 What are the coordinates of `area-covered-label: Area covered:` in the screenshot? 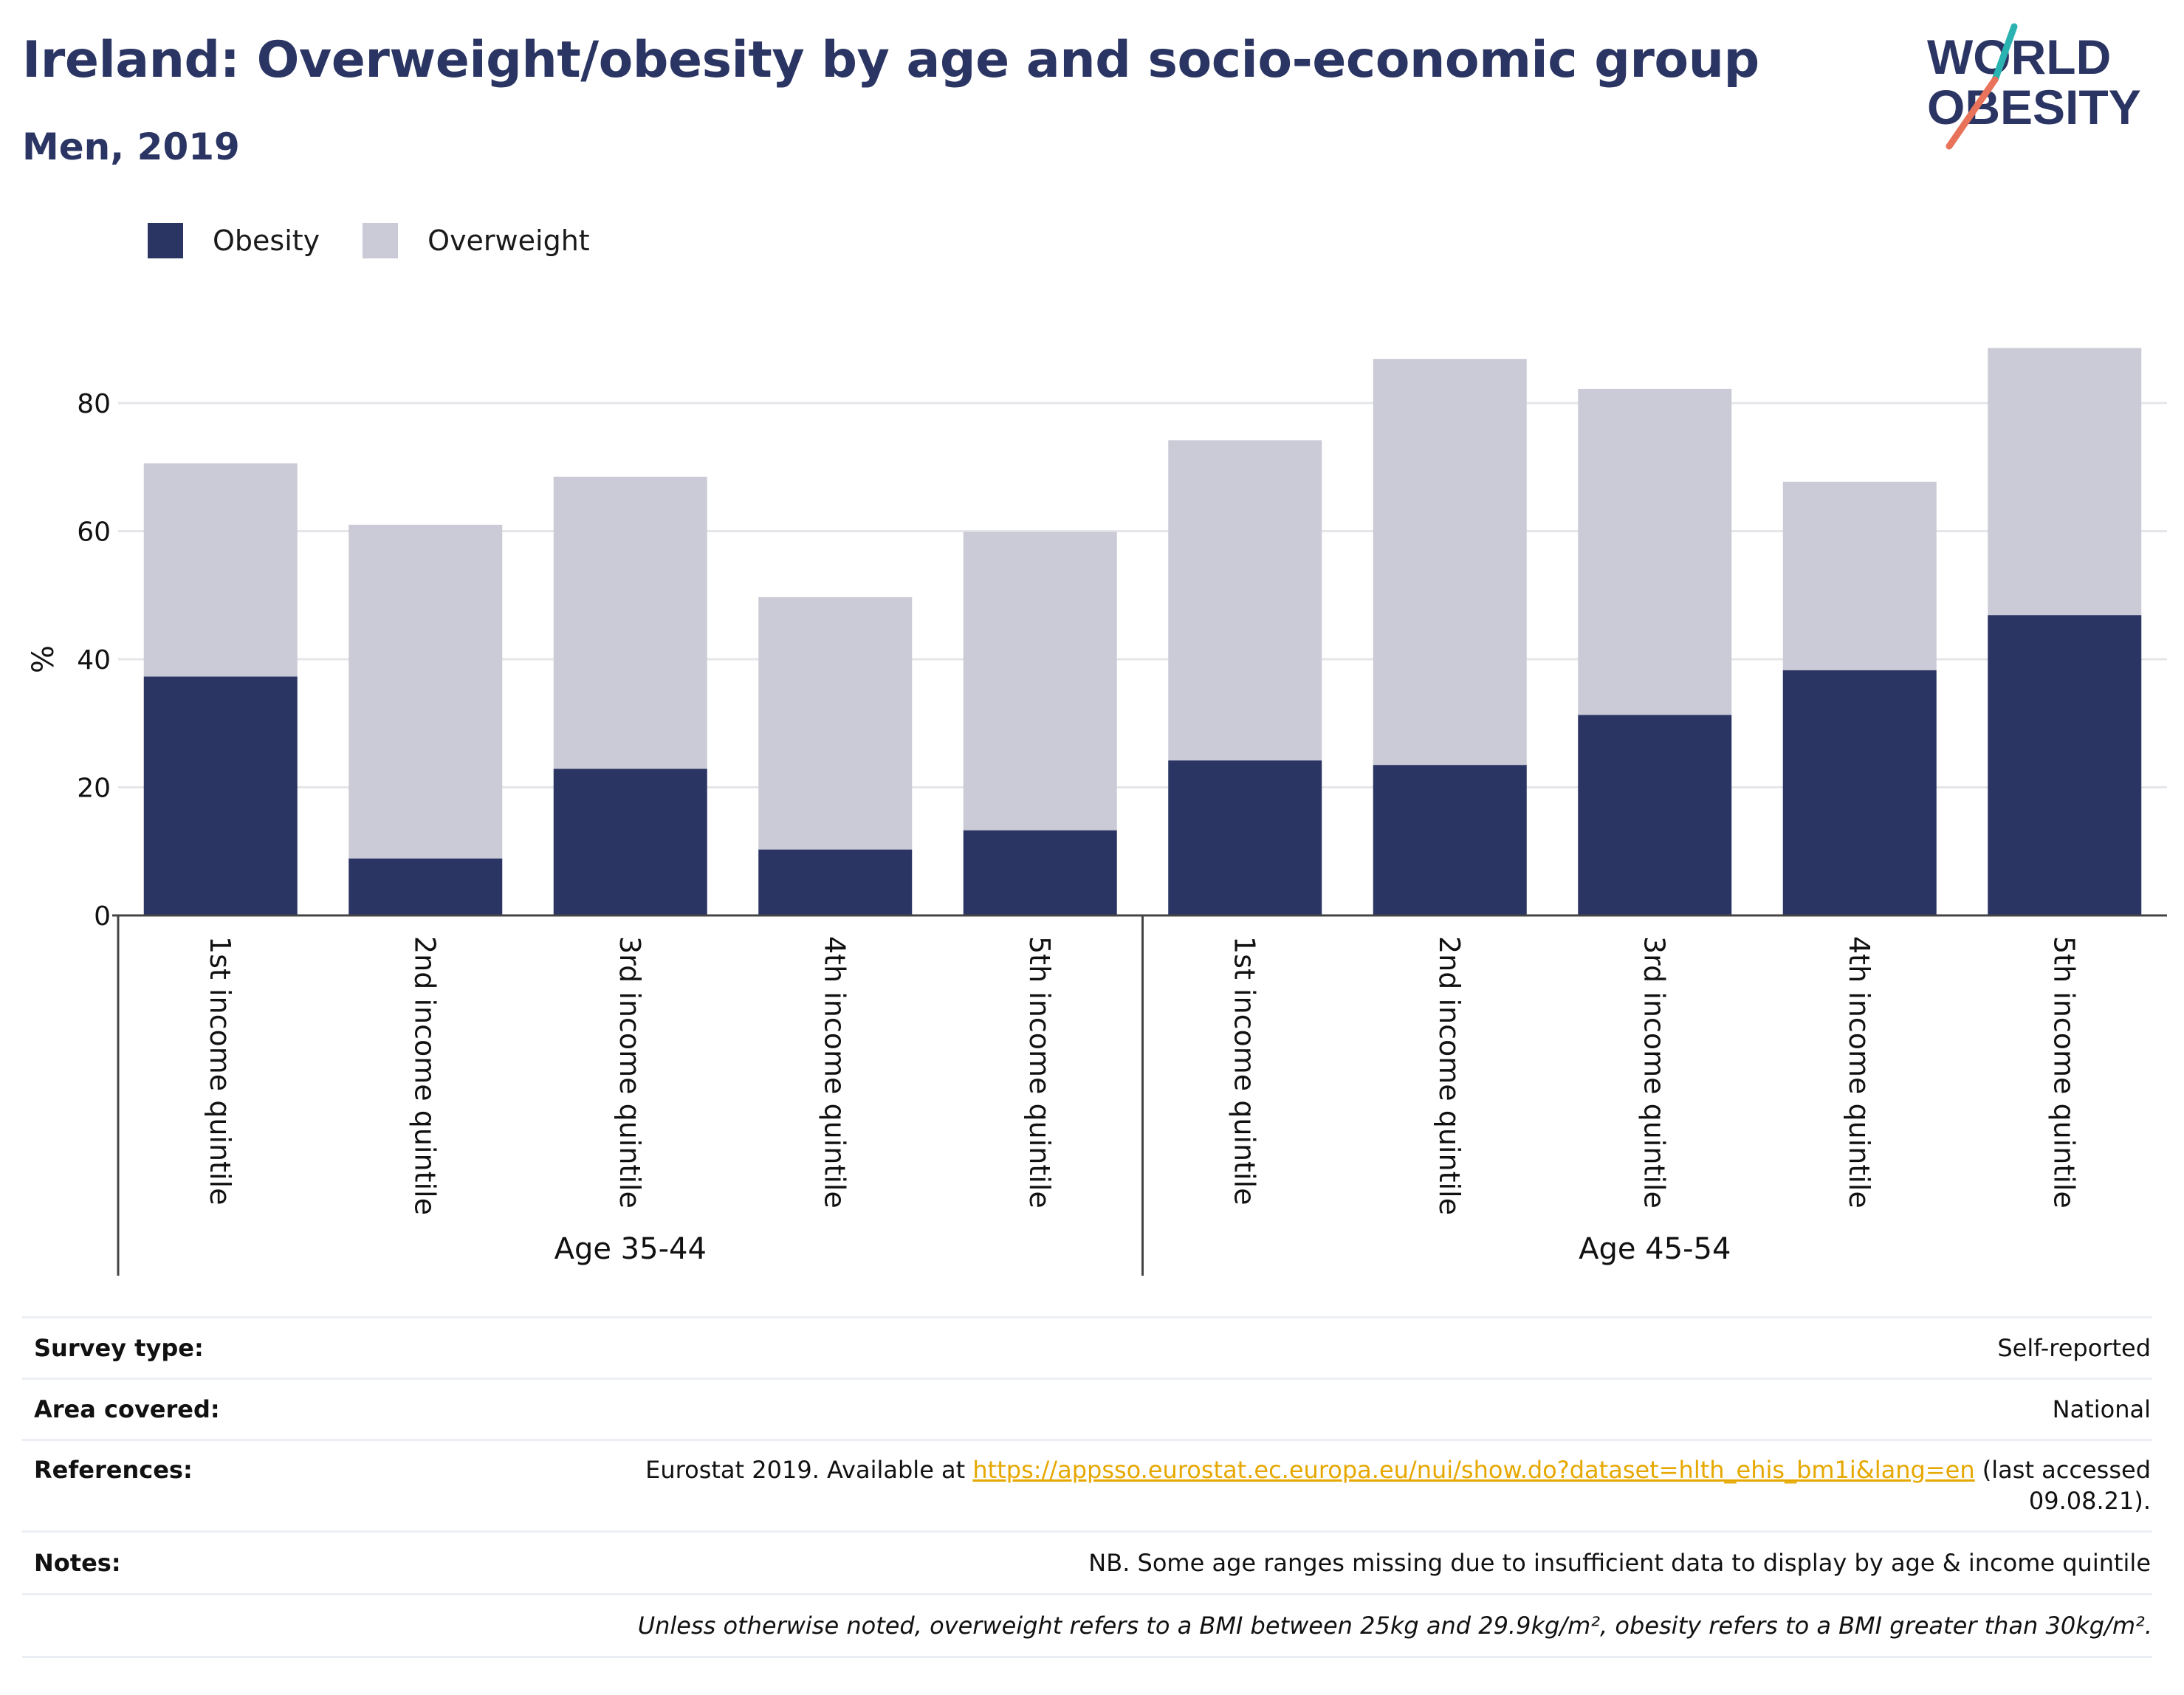 It's located at (127, 1409).